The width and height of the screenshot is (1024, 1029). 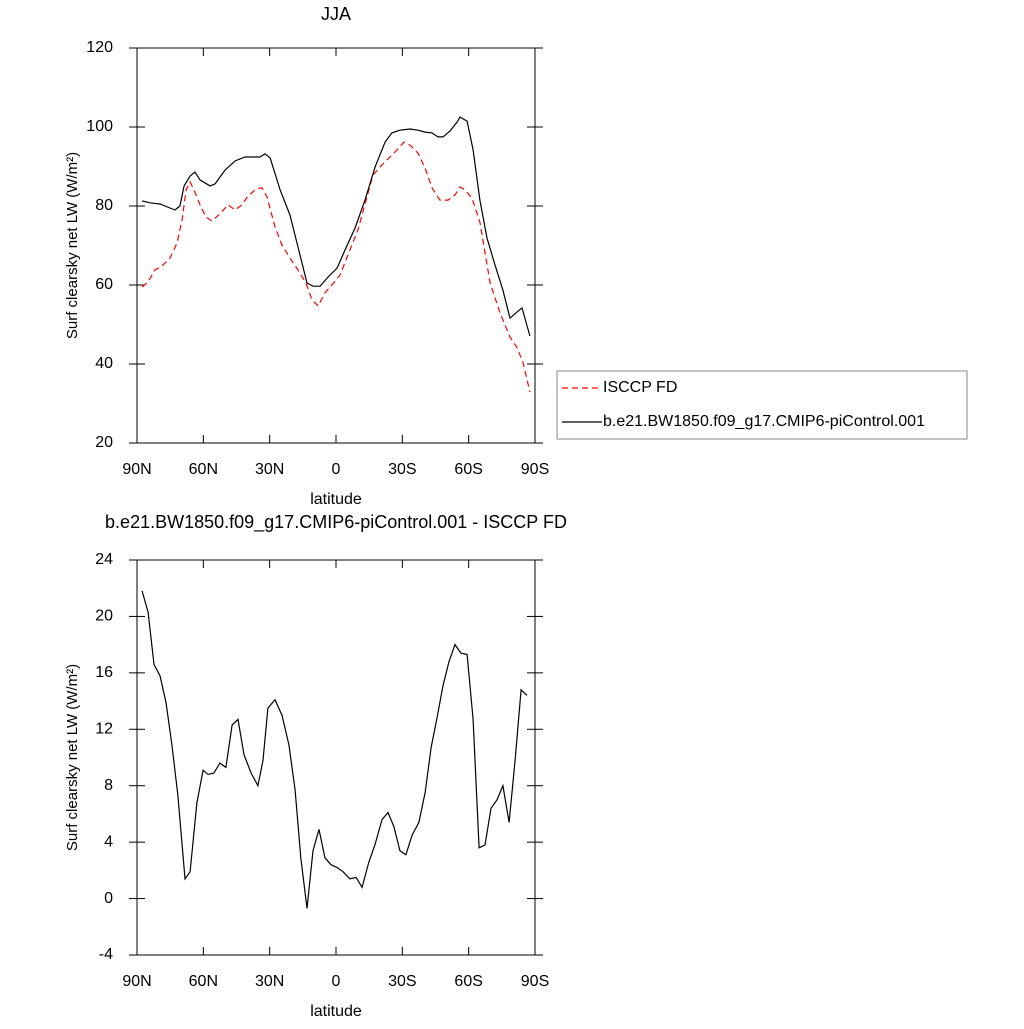 I want to click on y-tick-label: 0, so click(x=108, y=898).